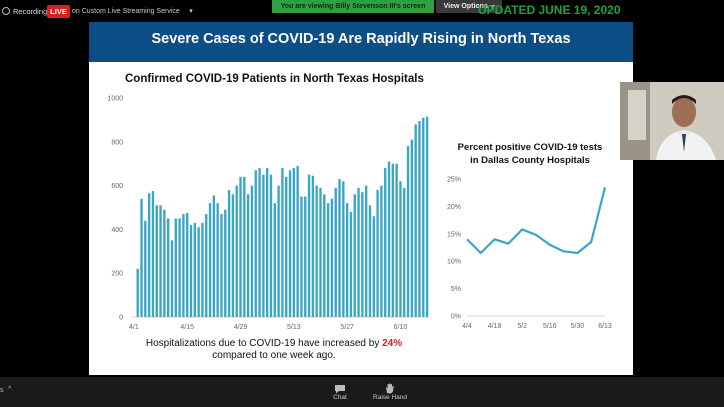  Describe the element at coordinates (2, 390) in the screenshot. I see `toolbar-left-fragment: s` at that location.